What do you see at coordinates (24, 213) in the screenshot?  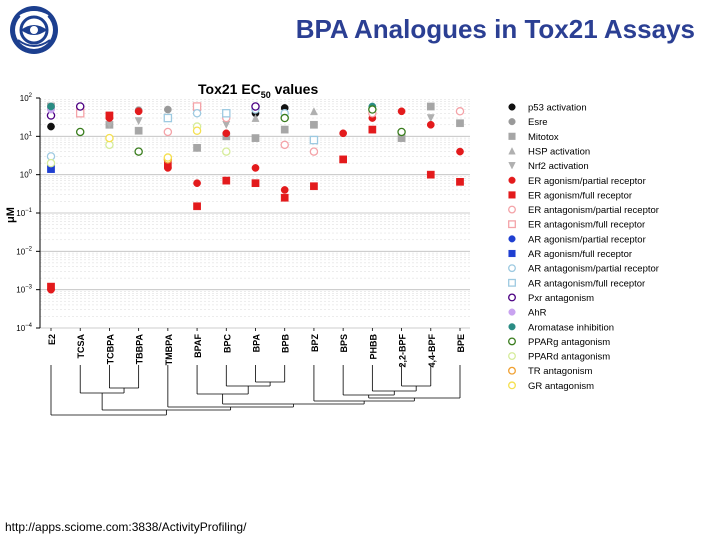 I see `y-tick-label: 10⁻¹` at bounding box center [24, 213].